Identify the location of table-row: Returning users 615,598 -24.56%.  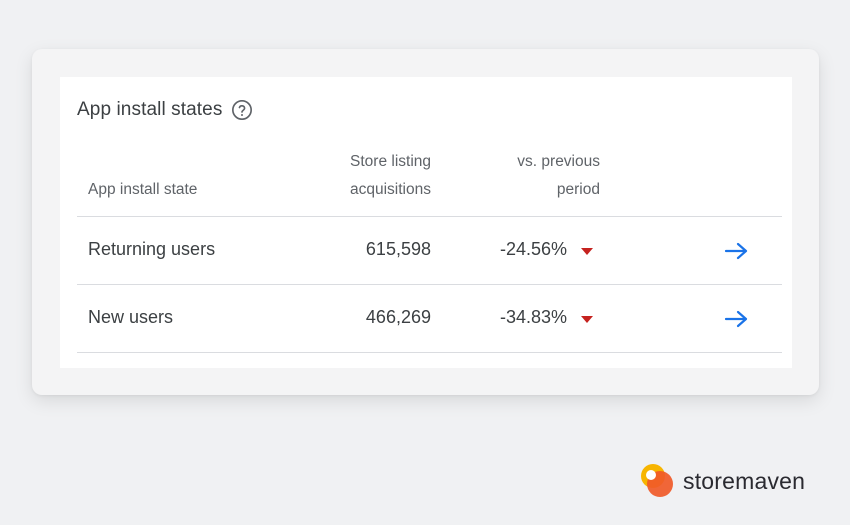
(429, 251).